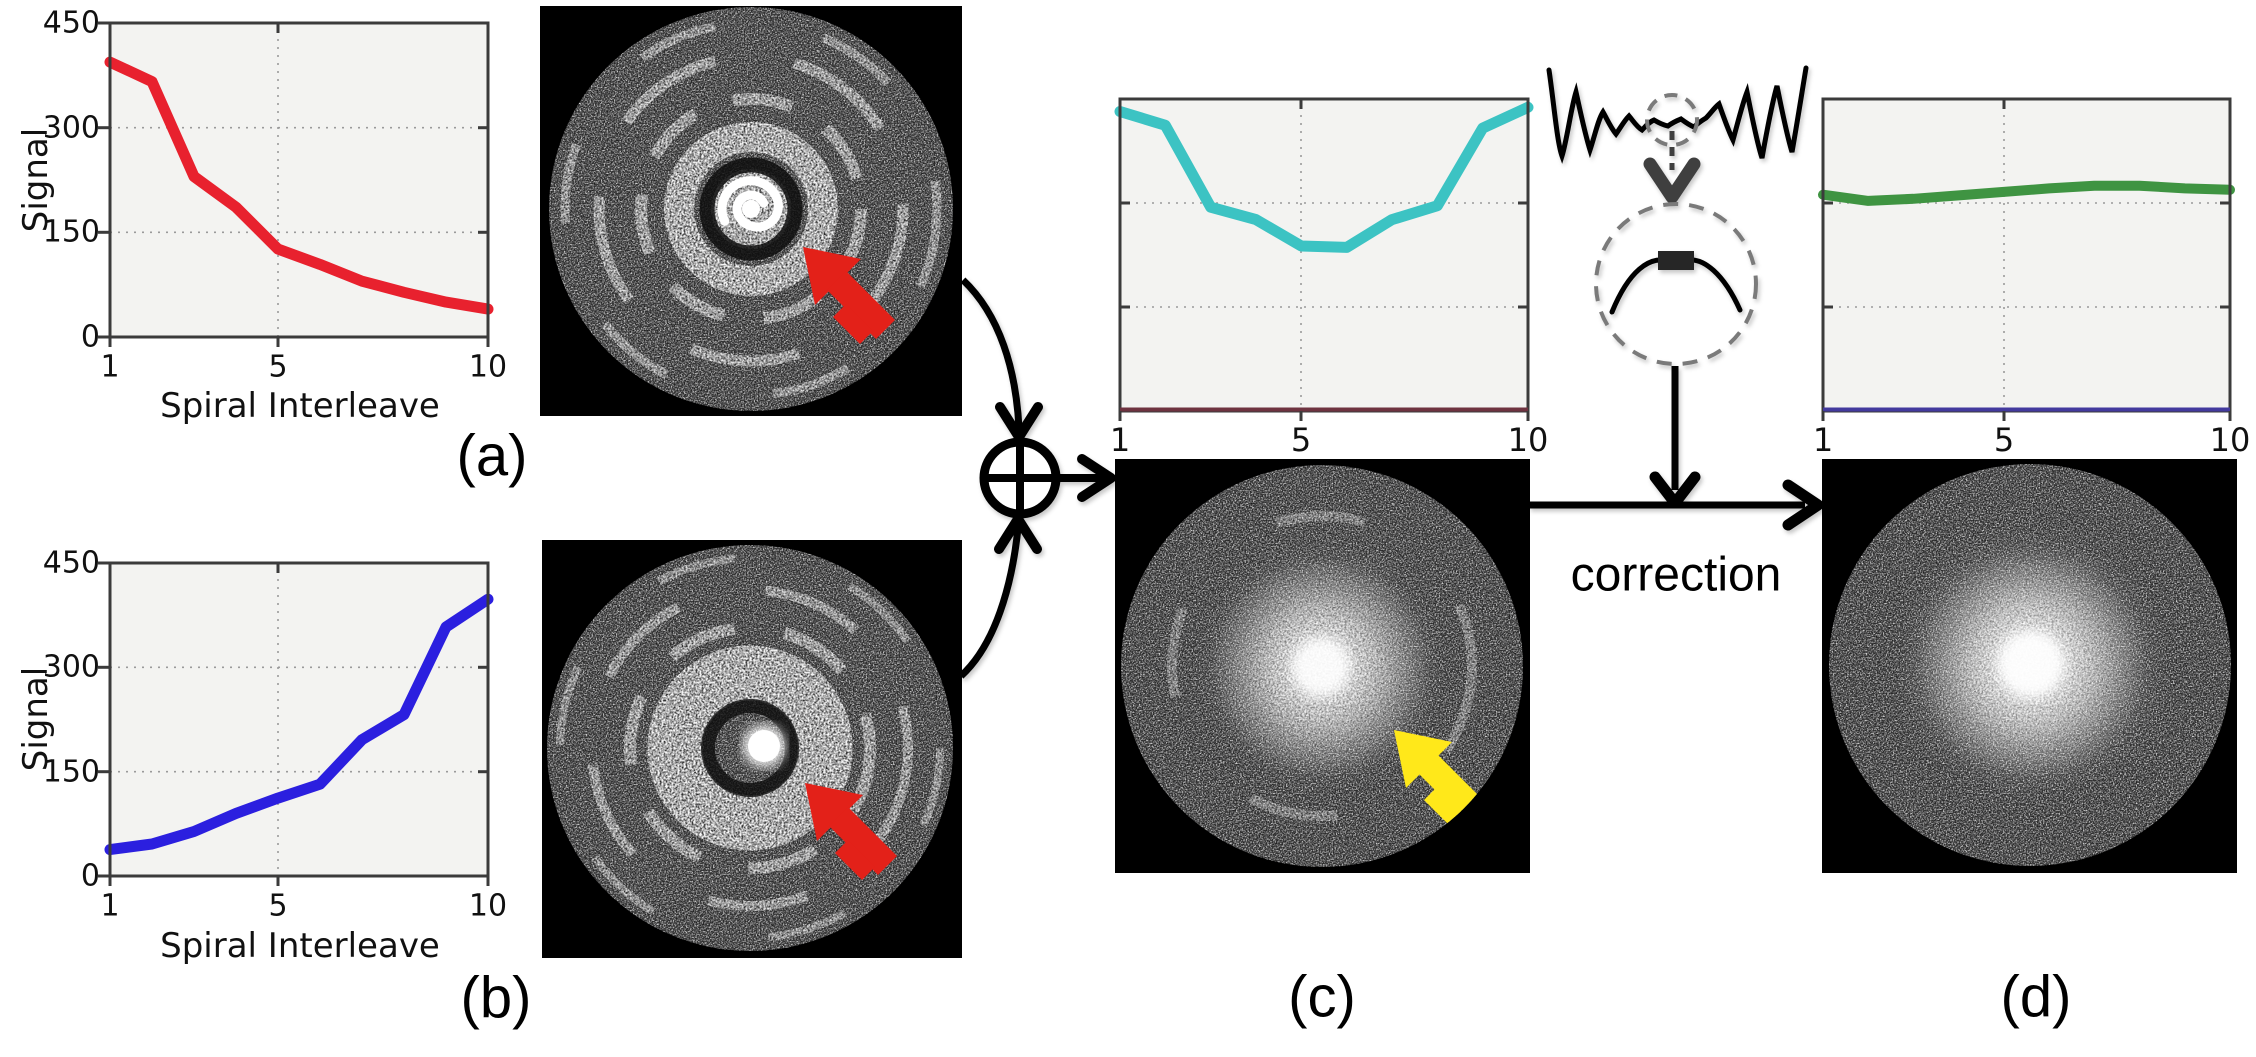 The width and height of the screenshot is (2256, 1057). I want to click on curved-arrow-b-to-sum-icon, so click(1000, 596).